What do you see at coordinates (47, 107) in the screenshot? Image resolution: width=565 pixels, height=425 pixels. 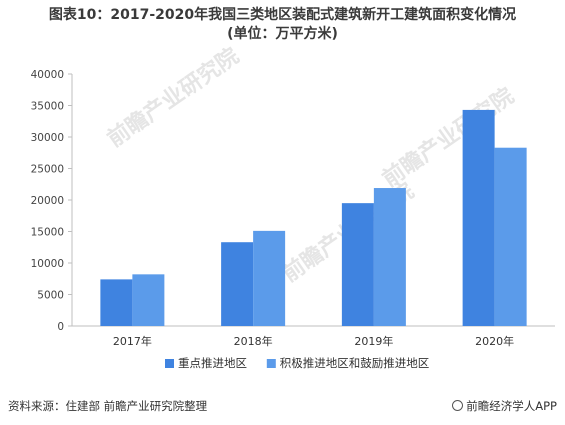 I see `y-tick-label: 35000` at bounding box center [47, 107].